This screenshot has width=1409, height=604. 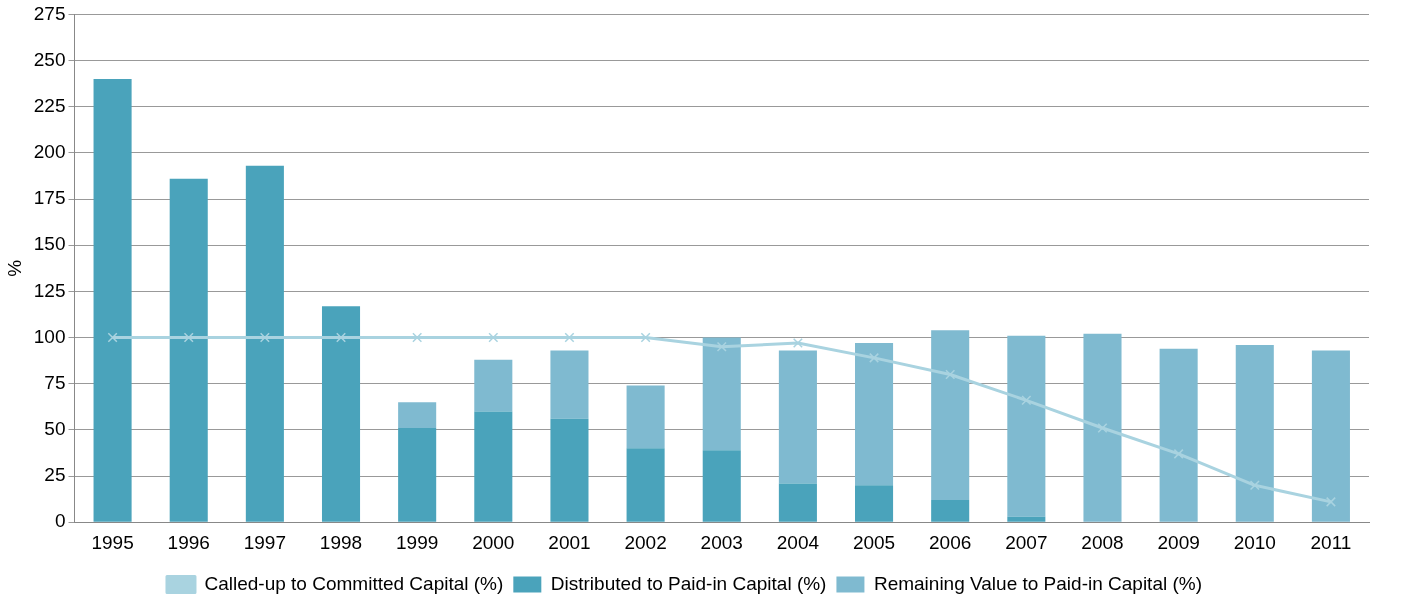 What do you see at coordinates (493, 542) in the screenshot?
I see `x-tick-label: 2000` at bounding box center [493, 542].